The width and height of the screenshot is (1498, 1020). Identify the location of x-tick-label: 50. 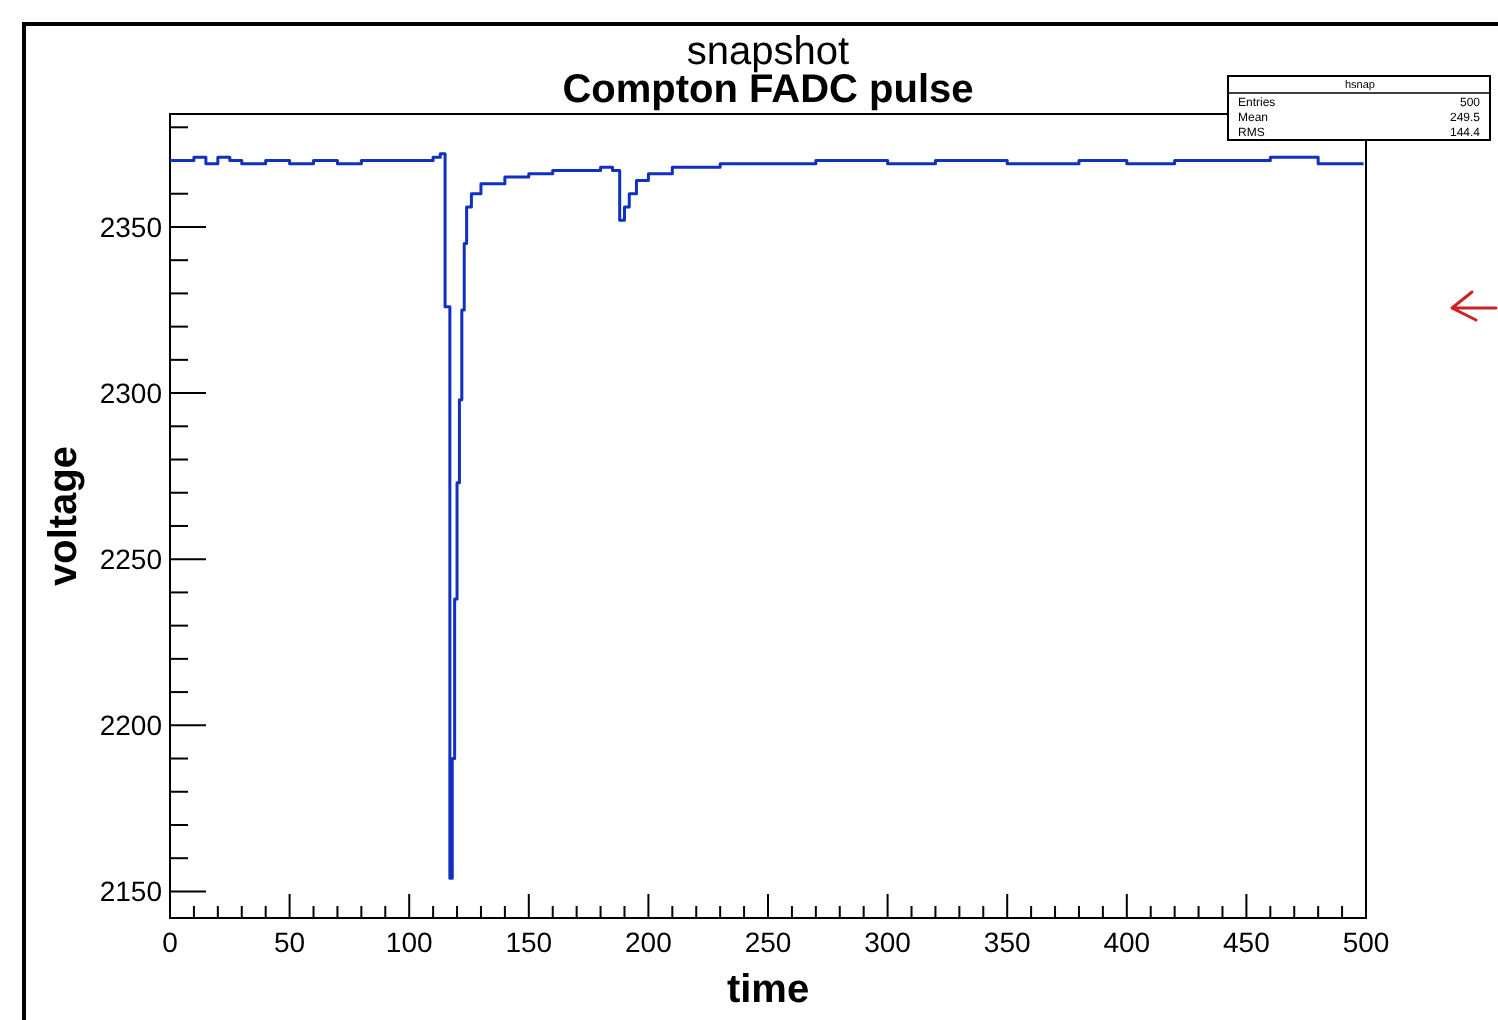
(290, 942).